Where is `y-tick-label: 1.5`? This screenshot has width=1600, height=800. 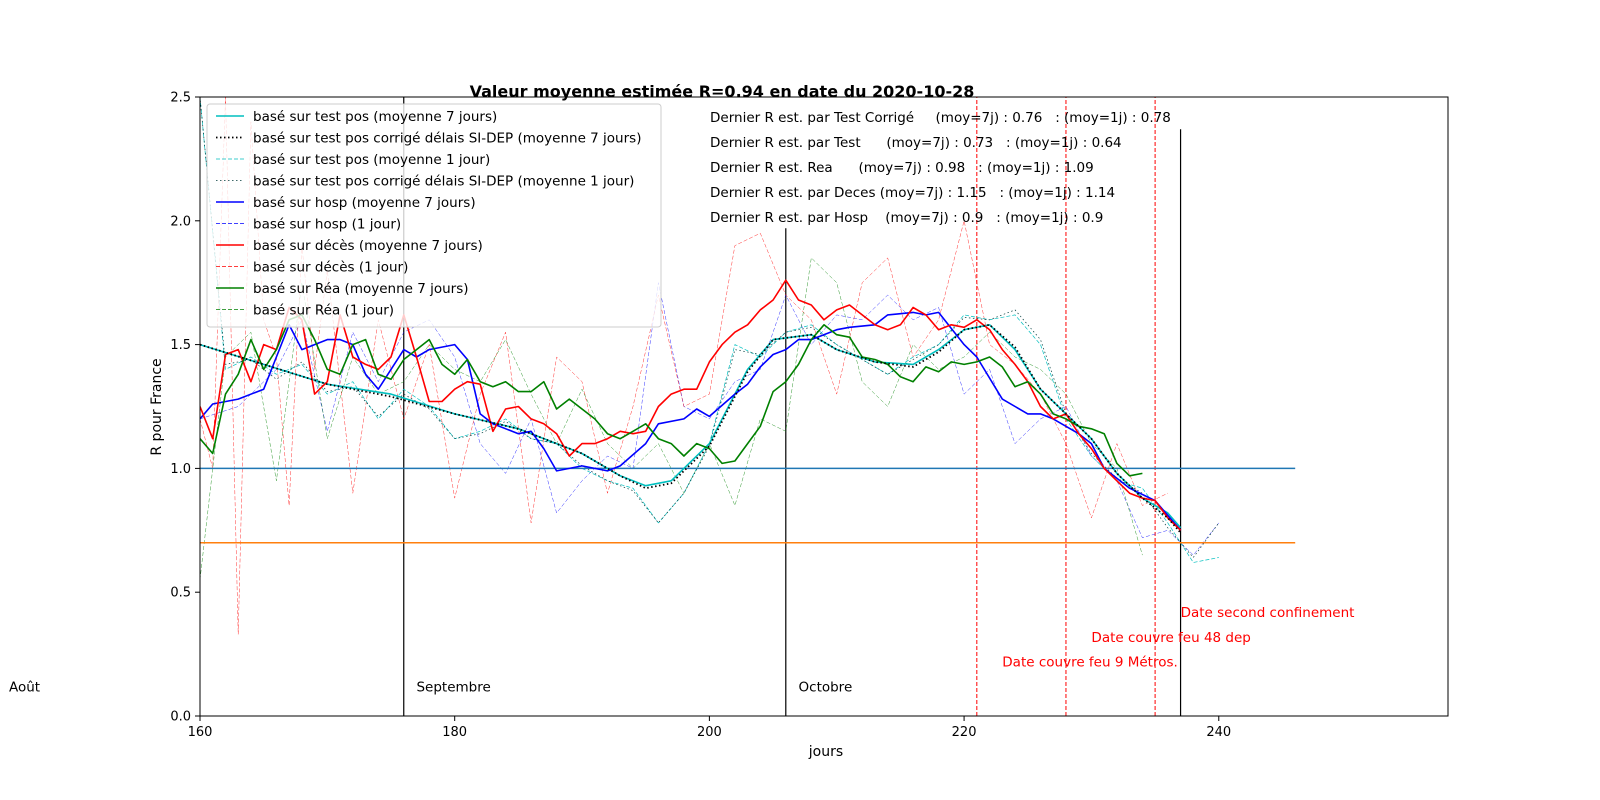
y-tick-label: 1.5 is located at coordinates (180, 345).